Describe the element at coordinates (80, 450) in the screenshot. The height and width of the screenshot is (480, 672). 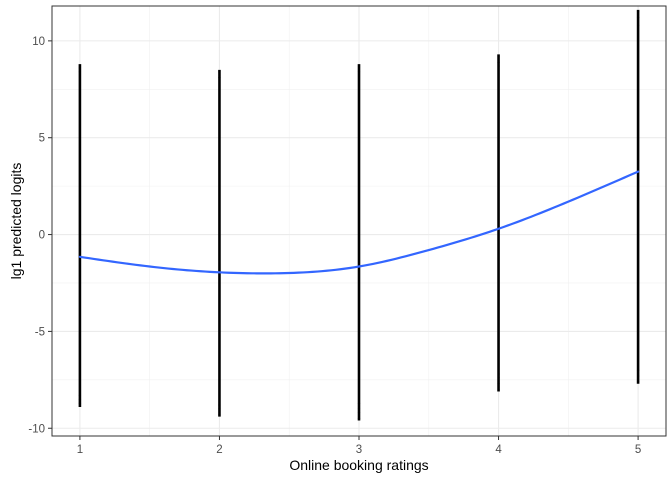
I see `x-tick-label: 1` at that location.